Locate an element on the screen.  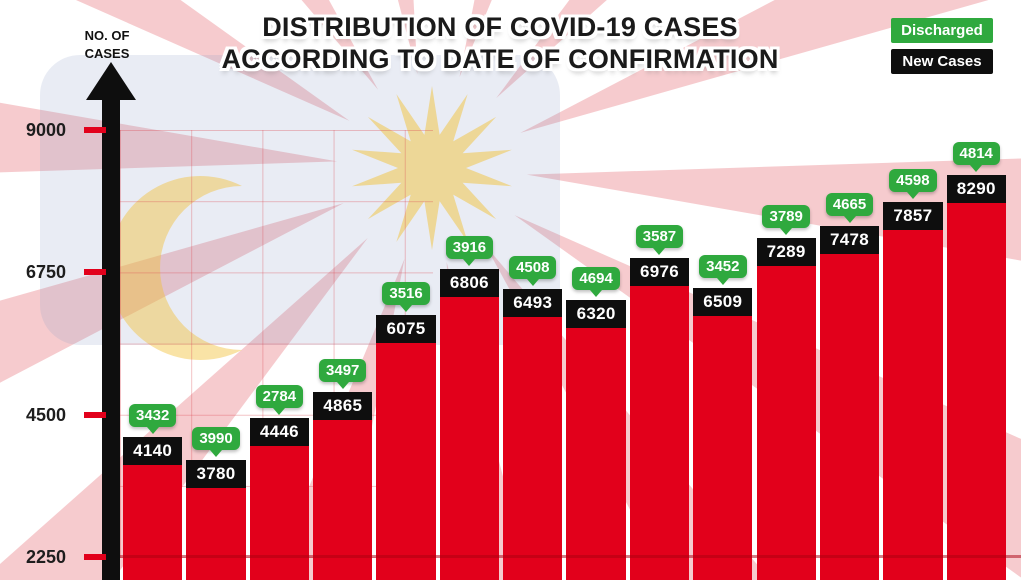
discharged-value: 3452 is located at coordinates (723, 266).